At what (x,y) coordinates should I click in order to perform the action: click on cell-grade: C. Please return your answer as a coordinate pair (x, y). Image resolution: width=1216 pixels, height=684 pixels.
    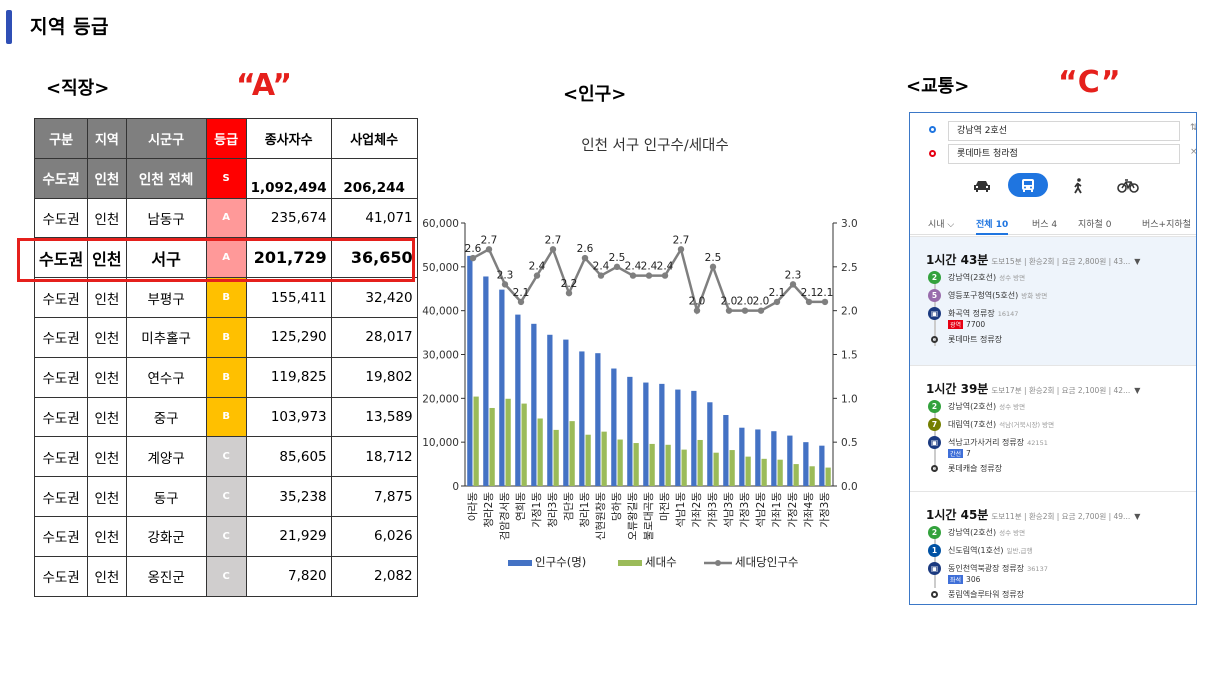
    Looking at the image, I should click on (226, 457).